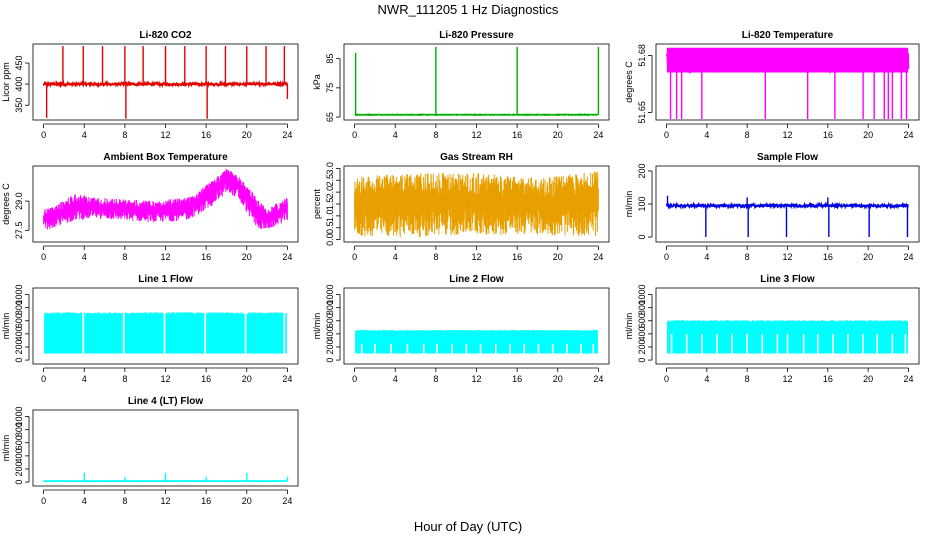 Image resolution: width=936 pixels, height=540 pixels. Describe the element at coordinates (642, 307) in the screenshot. I see `y-tick-label-line3-4: 800` at that location.